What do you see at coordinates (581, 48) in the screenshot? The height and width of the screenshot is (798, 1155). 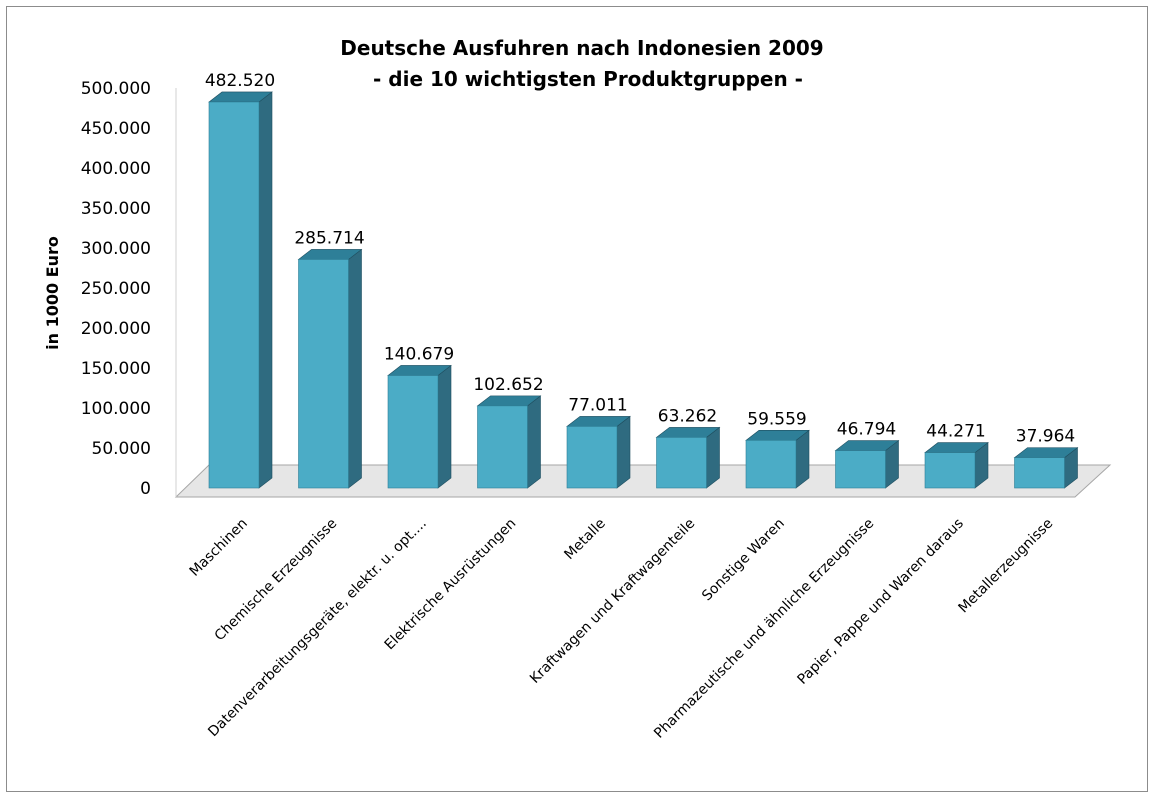 I see `chart-title-line-1: Deutsche Ausfuhren nach Indonesien 2009` at bounding box center [581, 48].